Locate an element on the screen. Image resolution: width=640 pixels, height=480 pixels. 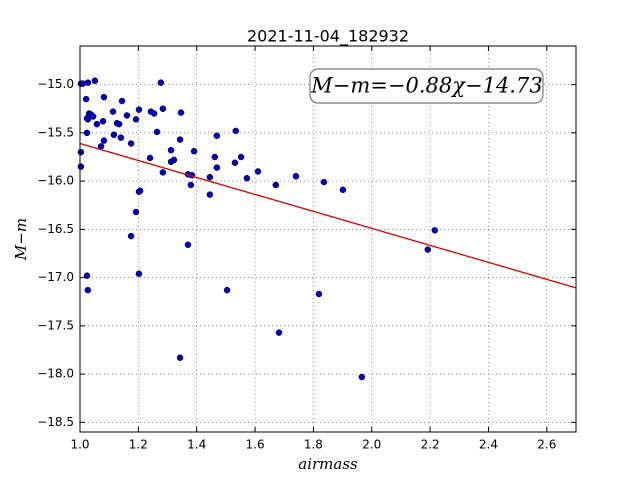
y-tick-label: −17.0 is located at coordinates (55, 277).